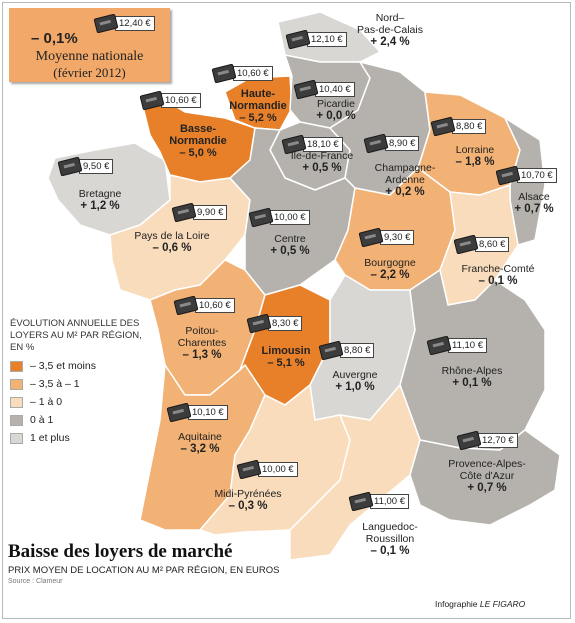 Image resolution: width=575 pixels, height=623 pixels. I want to click on price-tag-rhone-alpes: 11,10 €, so click(456, 345).